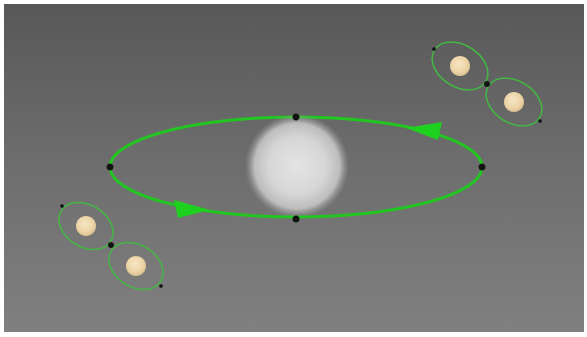 Image resolution: width=587 pixels, height=337 pixels. Describe the element at coordinates (296, 219) in the screenshot. I see `orbit-node-bottom` at that location.